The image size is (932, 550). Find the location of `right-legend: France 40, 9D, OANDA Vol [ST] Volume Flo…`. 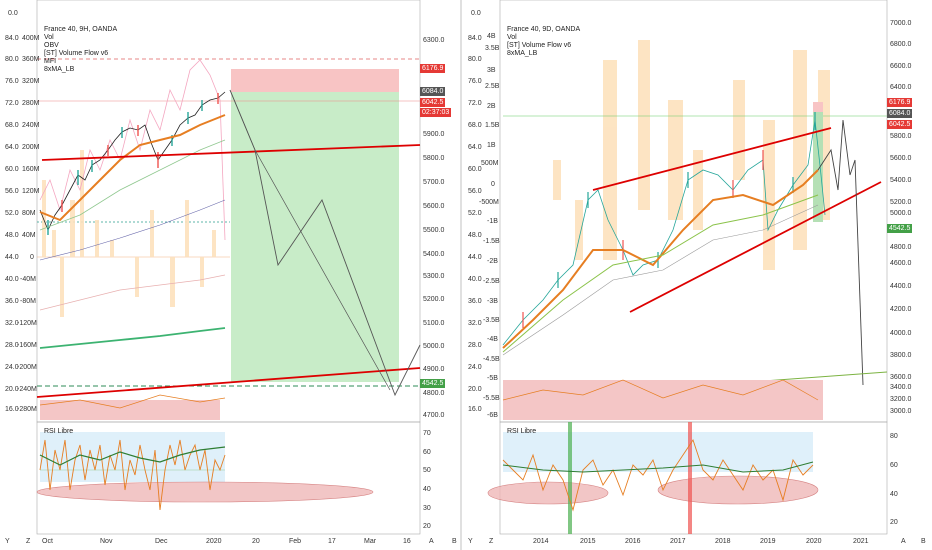

right-legend: France 40, 9D, OANDA Vol [ST] Volume Flo… is located at coordinates (543, 42).